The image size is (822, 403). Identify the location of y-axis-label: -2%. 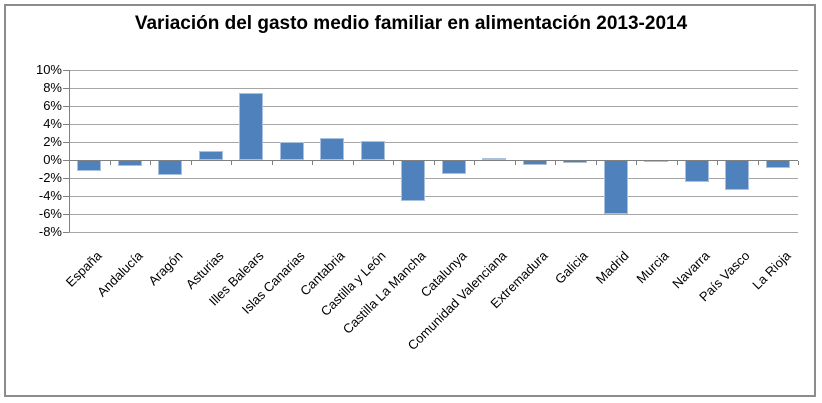
(50, 177).